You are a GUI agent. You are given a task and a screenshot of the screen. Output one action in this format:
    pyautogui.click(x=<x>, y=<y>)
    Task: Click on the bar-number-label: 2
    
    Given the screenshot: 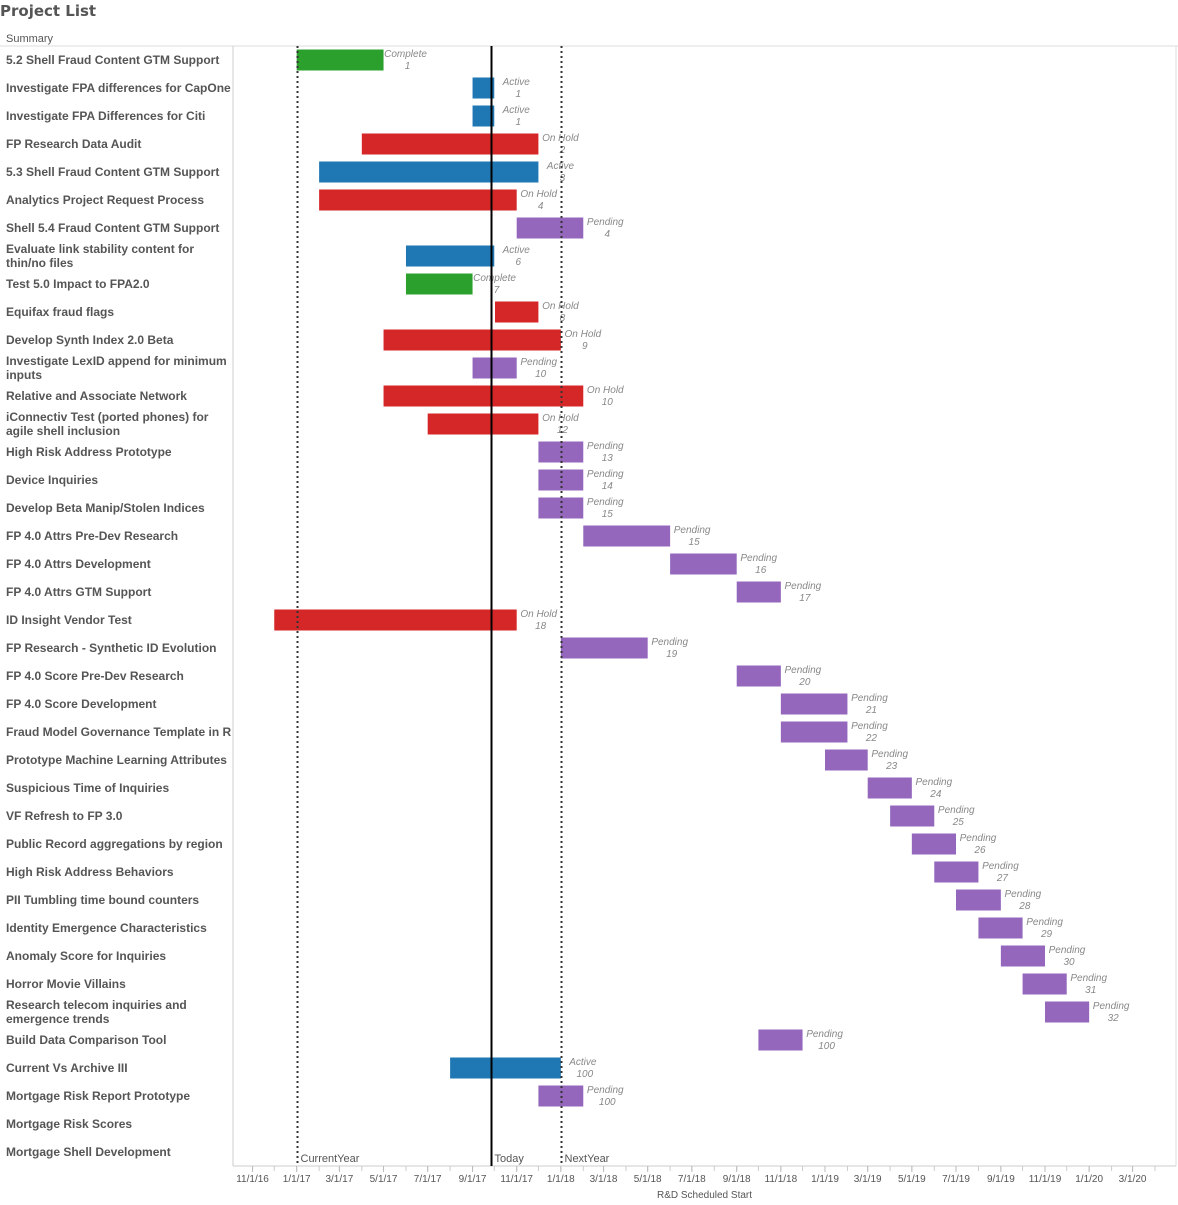 What is the action you would take?
    pyautogui.click(x=562, y=150)
    